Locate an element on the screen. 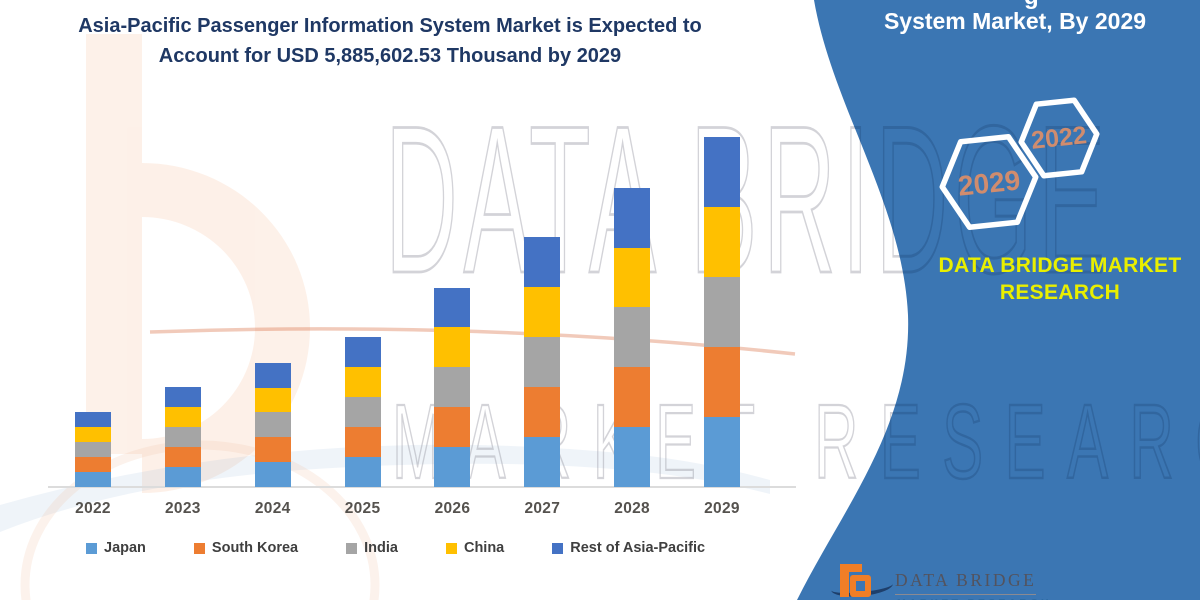  legend-label-china: China is located at coordinates (484, 548).